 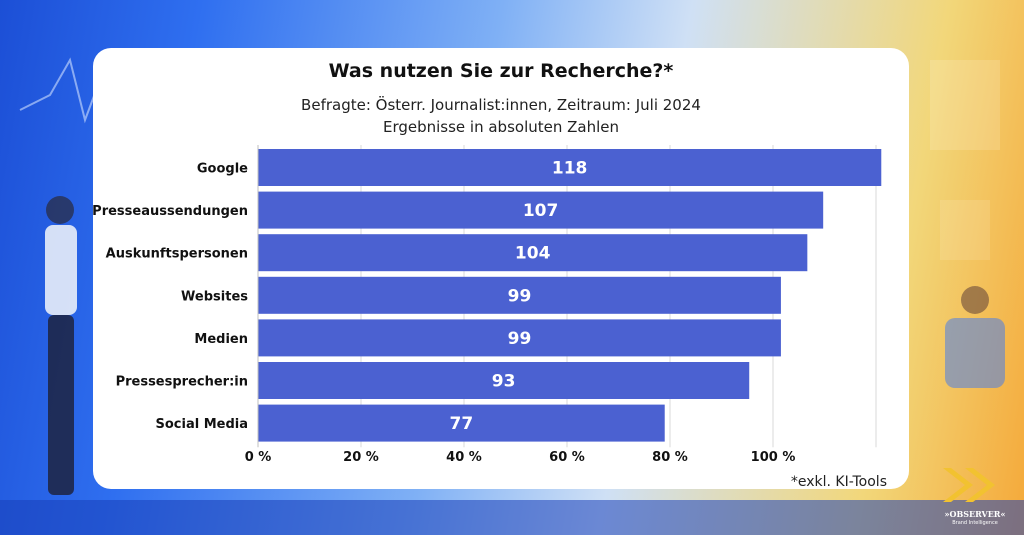 I want to click on chart-title: Was nutzen Sie zur Recherche?*, so click(x=501, y=71).